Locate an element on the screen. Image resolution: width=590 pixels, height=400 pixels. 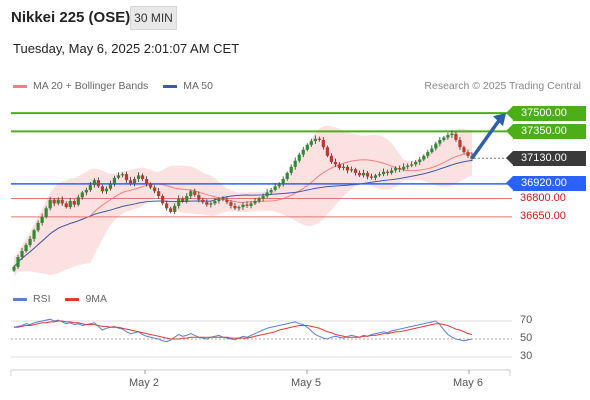
legend-swatch-ma50 is located at coordinates (170, 86).